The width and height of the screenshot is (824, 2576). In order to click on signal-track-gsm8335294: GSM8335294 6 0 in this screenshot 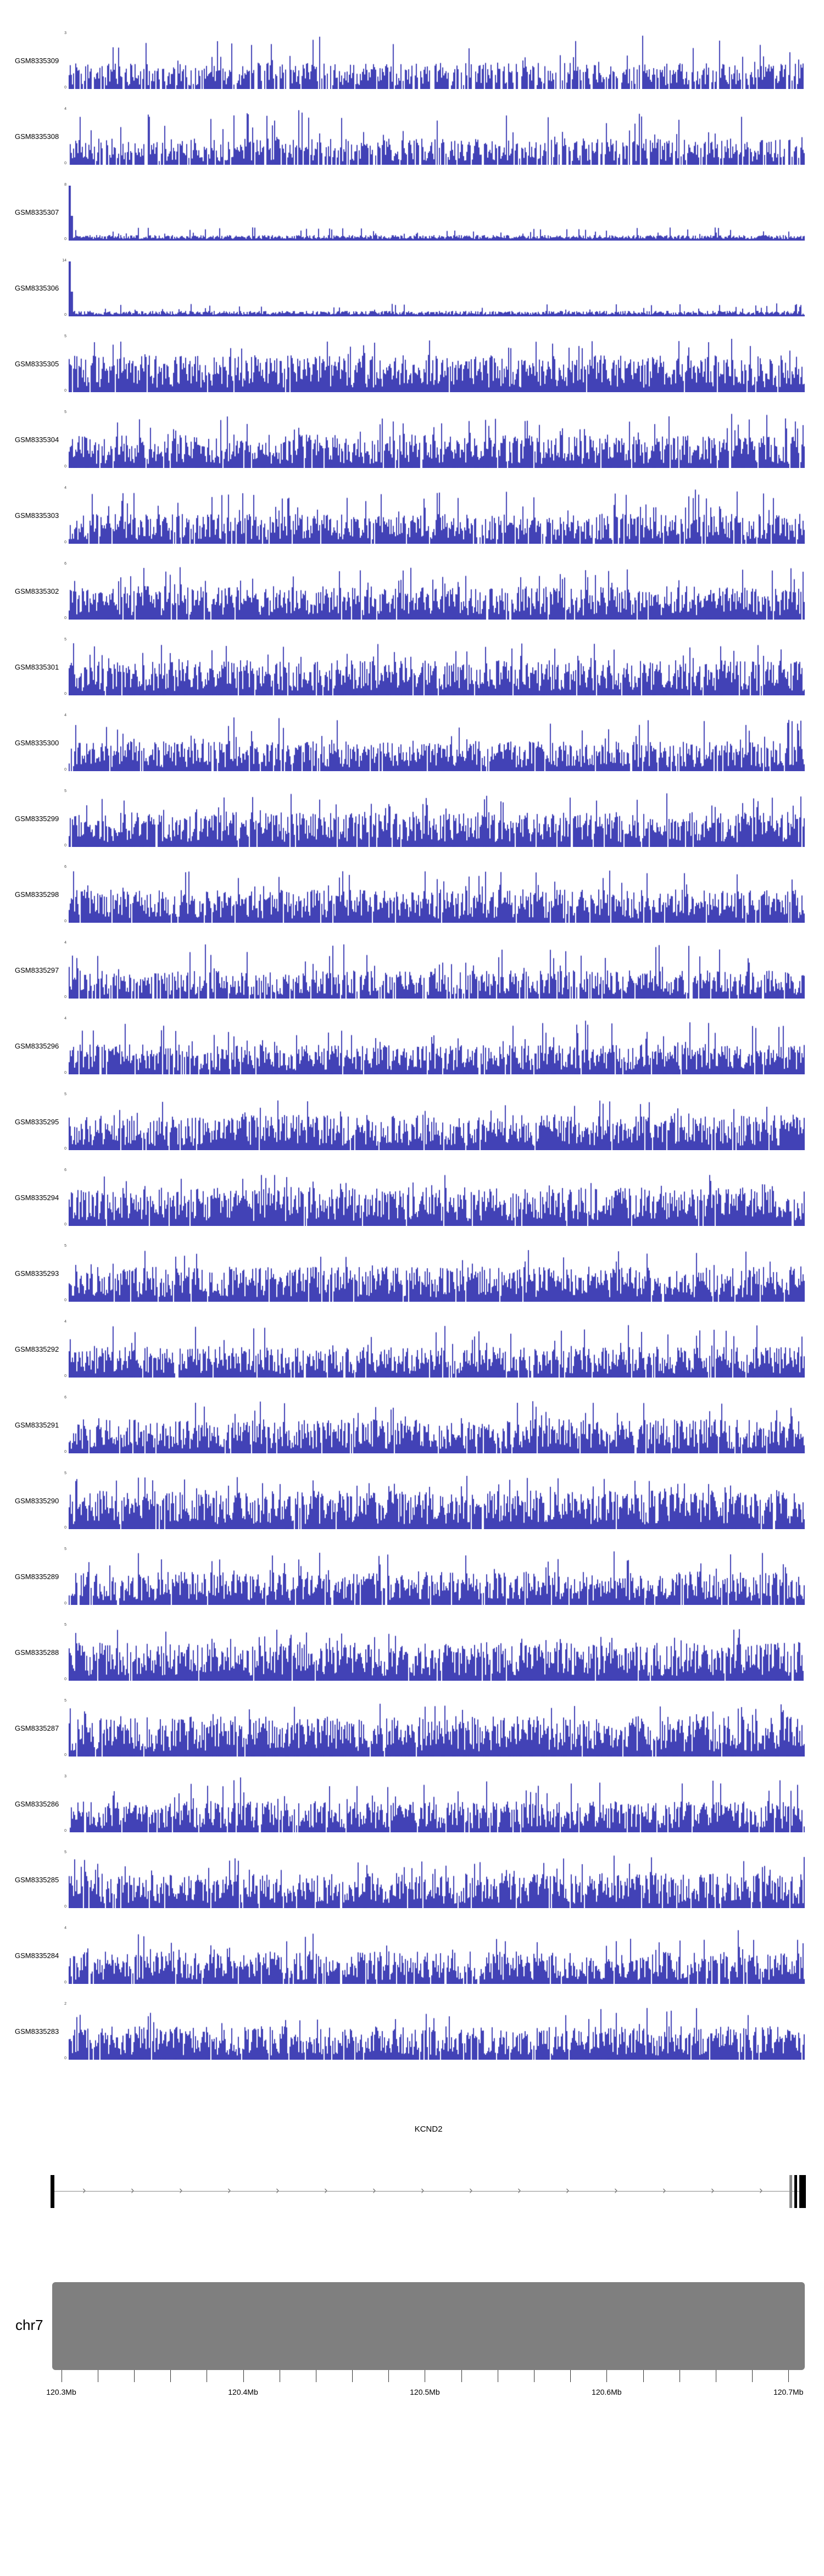, I will do `click(412, 1201)`.